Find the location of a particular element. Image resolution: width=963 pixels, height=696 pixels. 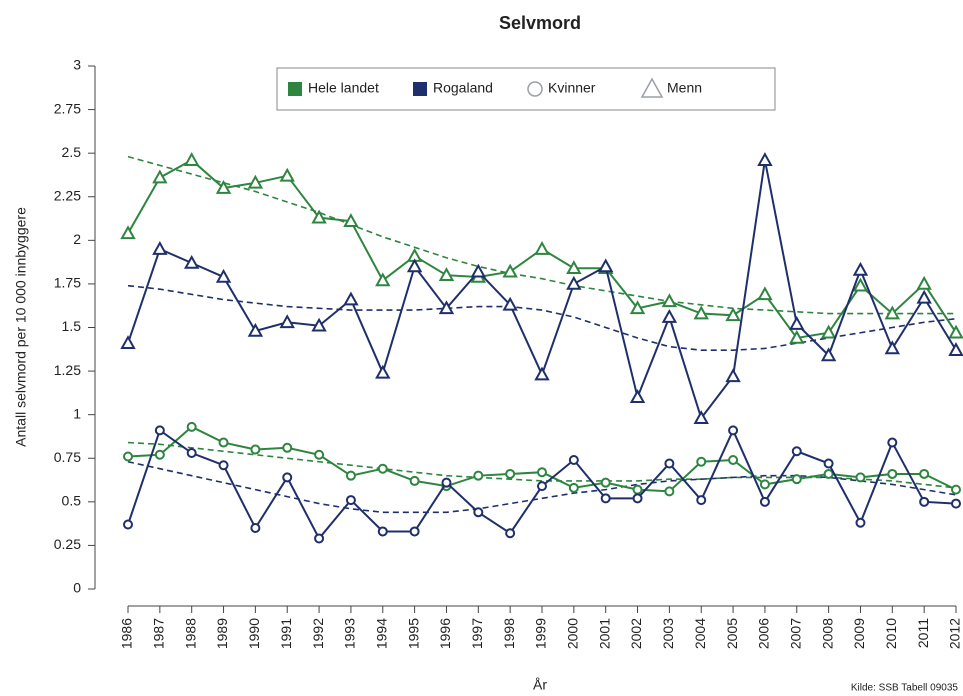

x-tick-label: 2007 is located at coordinates (795, 633).